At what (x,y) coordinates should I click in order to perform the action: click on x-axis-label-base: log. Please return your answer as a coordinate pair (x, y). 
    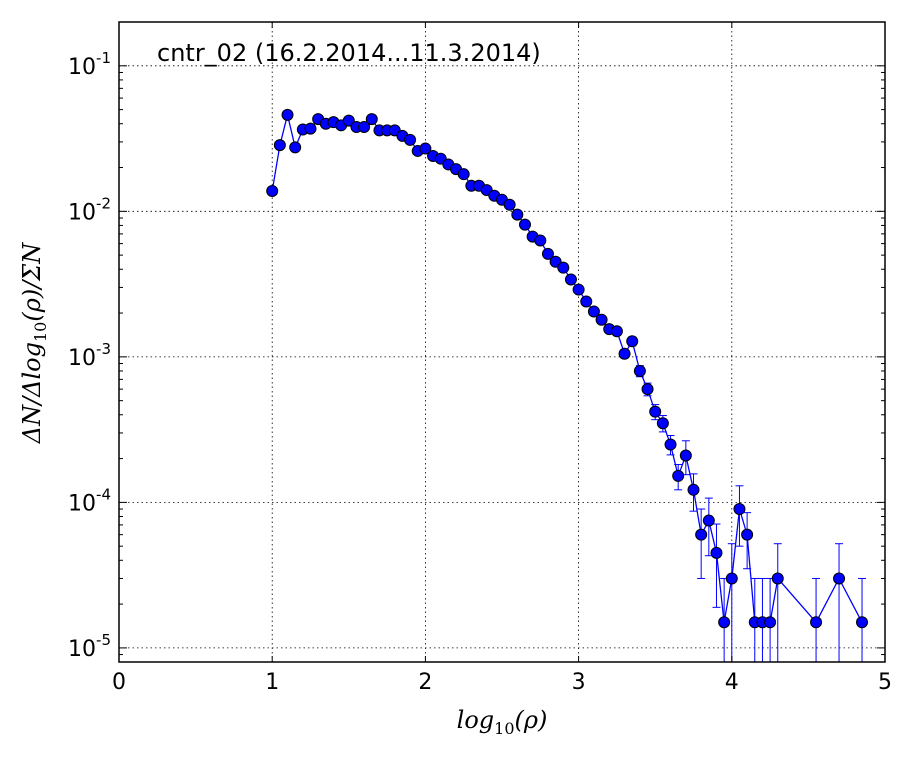
    Looking at the image, I should click on (476, 720).